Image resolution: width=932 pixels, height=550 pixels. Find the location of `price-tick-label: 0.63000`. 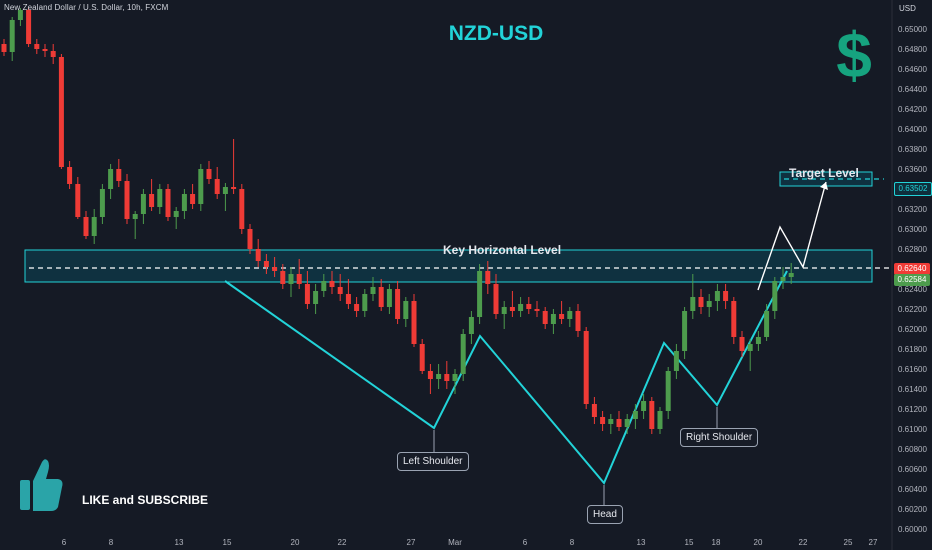

price-tick-label: 0.63000 is located at coordinates (912, 229).